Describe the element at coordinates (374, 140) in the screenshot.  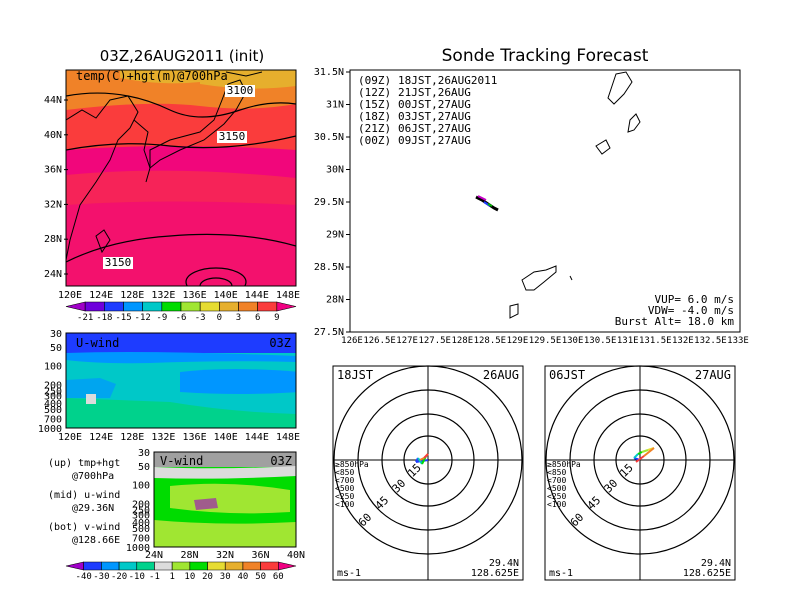
I see `forecast-time-utc: (00Z)` at that location.